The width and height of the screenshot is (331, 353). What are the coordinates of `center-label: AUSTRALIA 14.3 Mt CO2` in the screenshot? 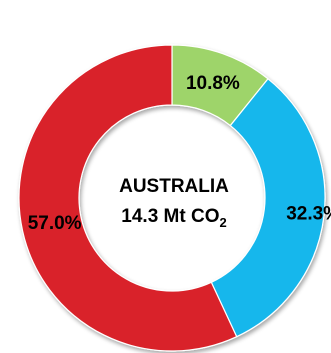 It's located at (174, 203).